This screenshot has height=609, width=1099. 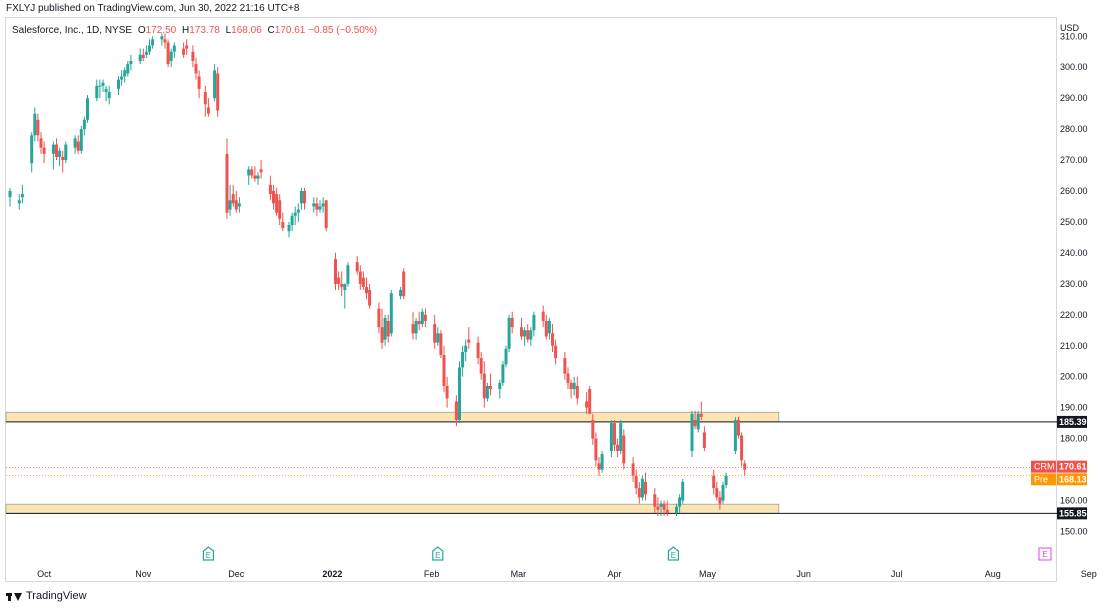 I want to click on footer-brand: TradingView, so click(x=46, y=596).